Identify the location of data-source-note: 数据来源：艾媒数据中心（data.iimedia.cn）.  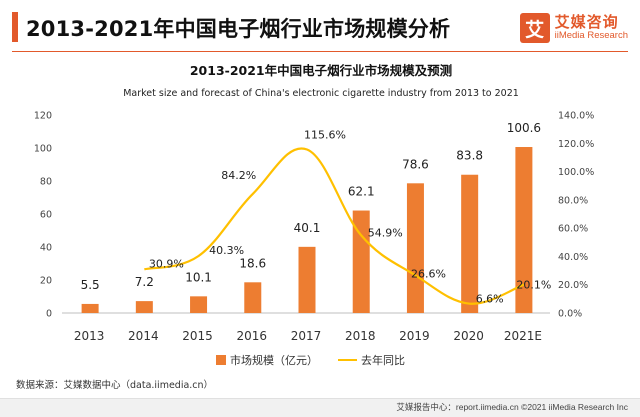
(115, 385).